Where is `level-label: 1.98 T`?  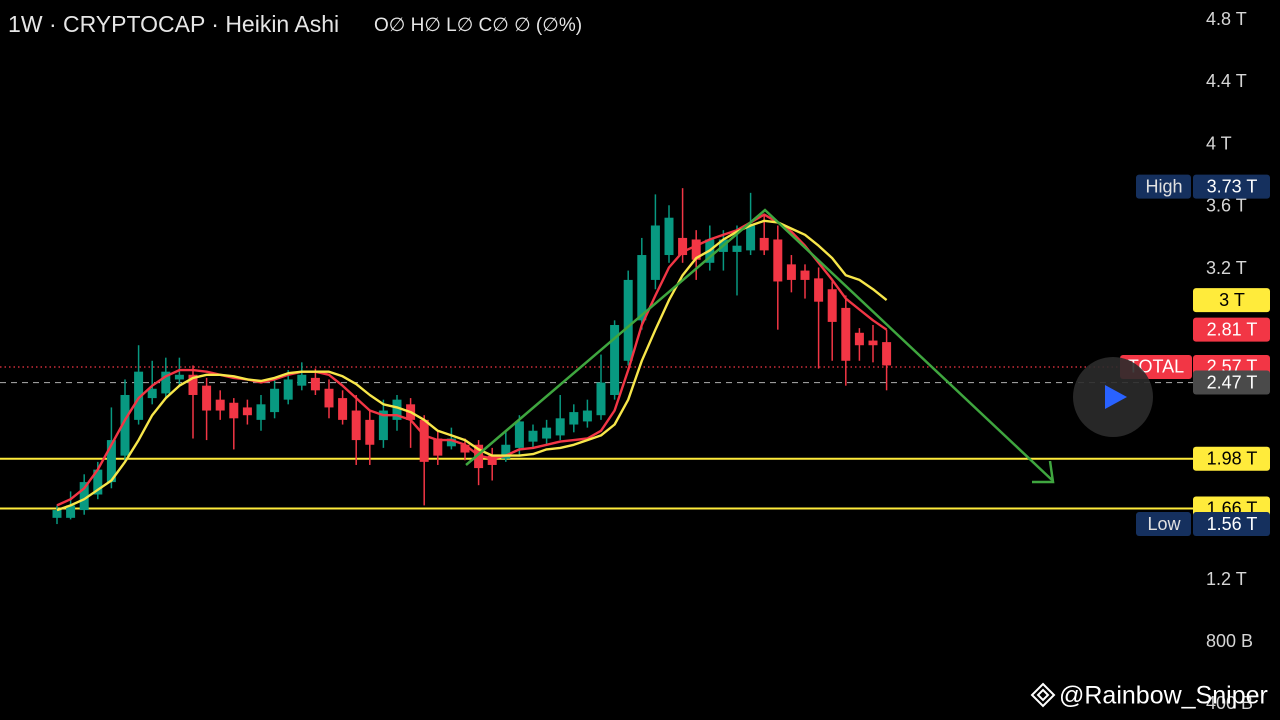 level-label: 1.98 T is located at coordinates (1232, 458).